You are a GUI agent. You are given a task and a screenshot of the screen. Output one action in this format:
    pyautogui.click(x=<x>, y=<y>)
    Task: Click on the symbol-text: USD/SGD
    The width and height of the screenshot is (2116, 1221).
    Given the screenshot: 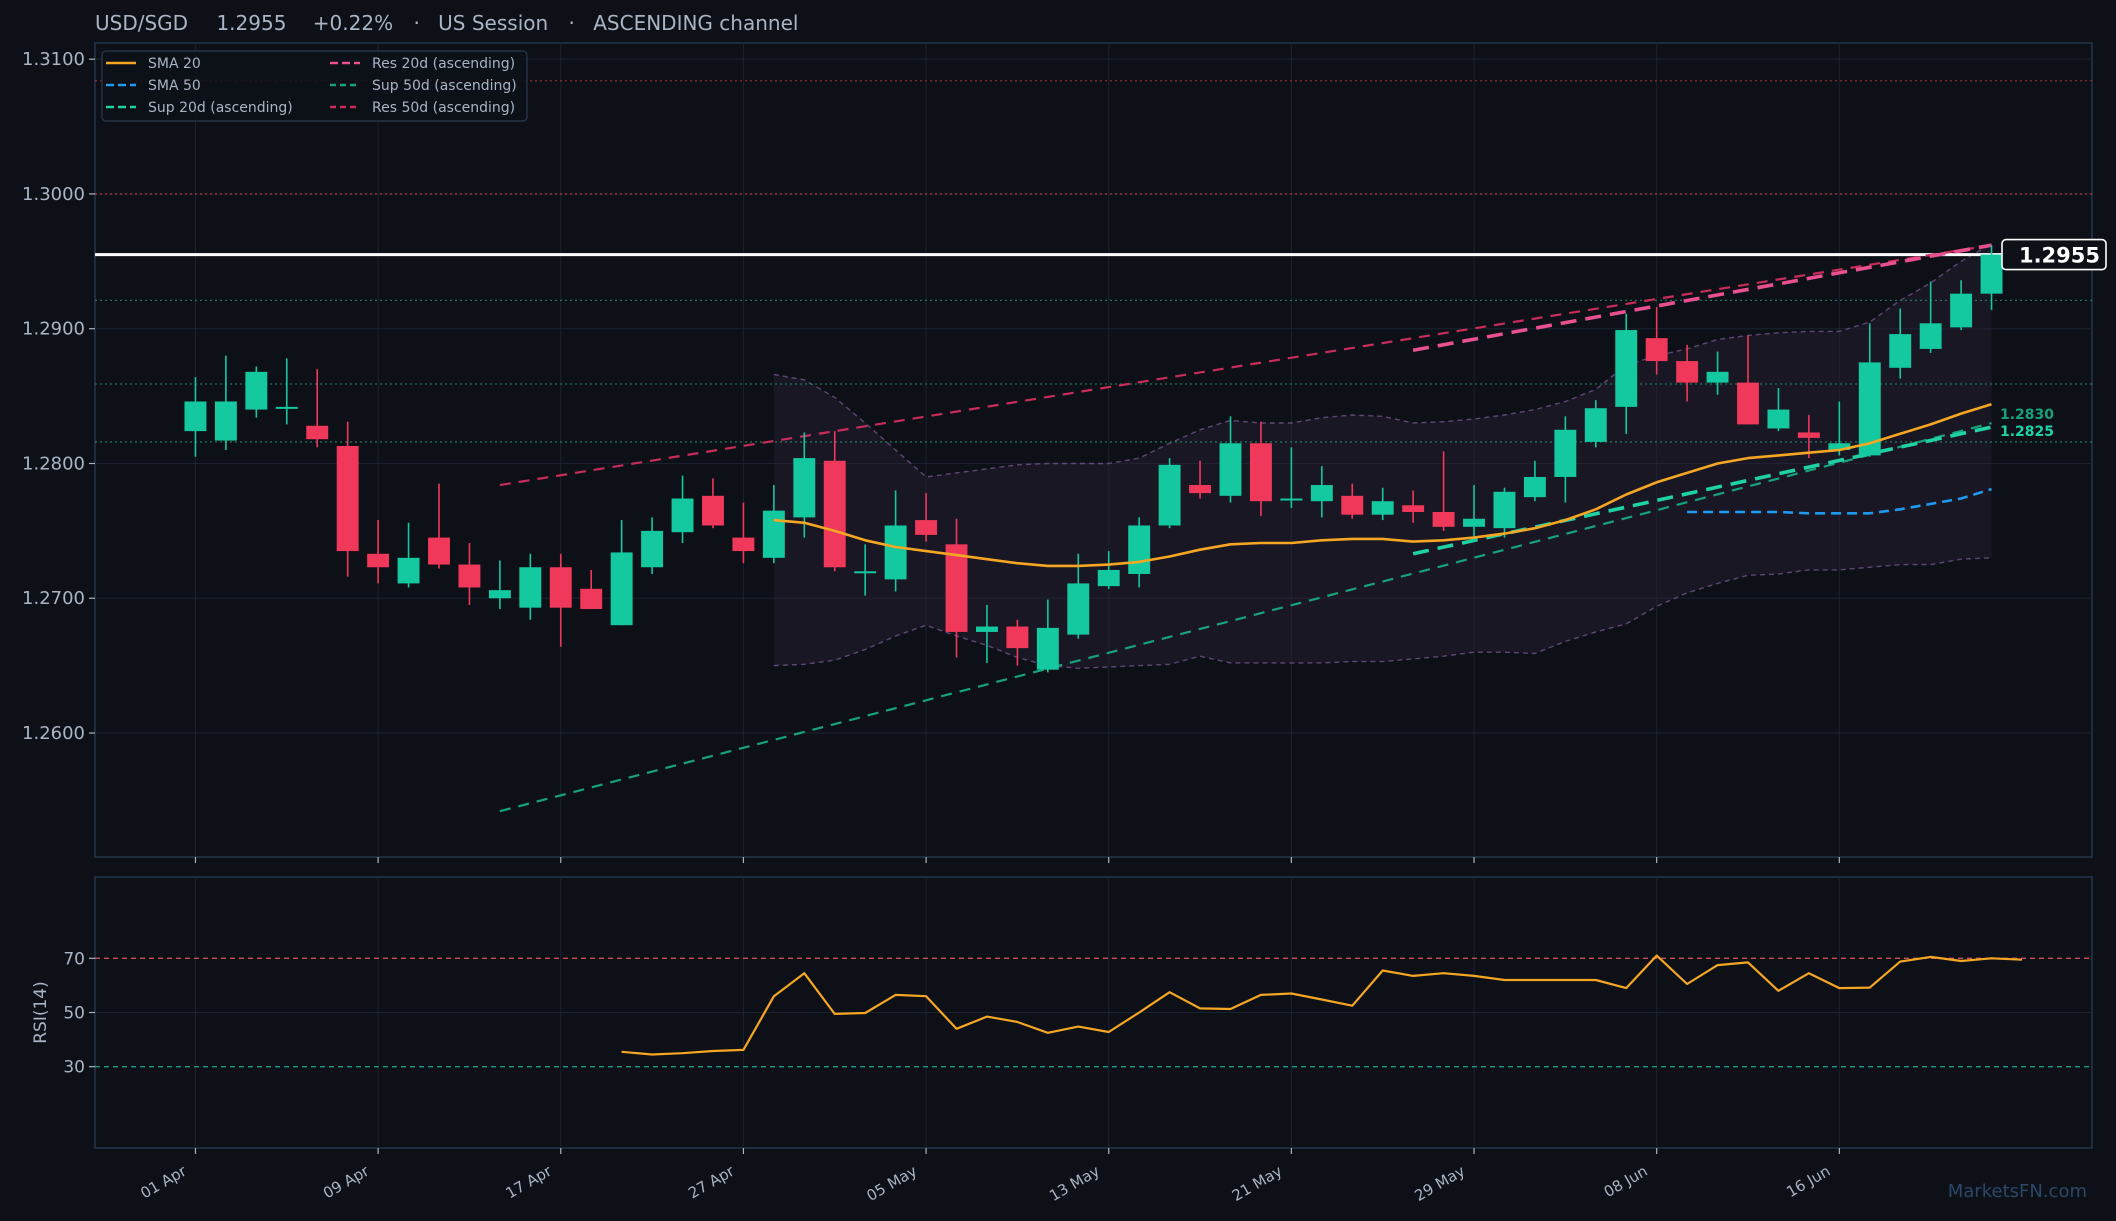 What is the action you would take?
    pyautogui.click(x=141, y=23)
    